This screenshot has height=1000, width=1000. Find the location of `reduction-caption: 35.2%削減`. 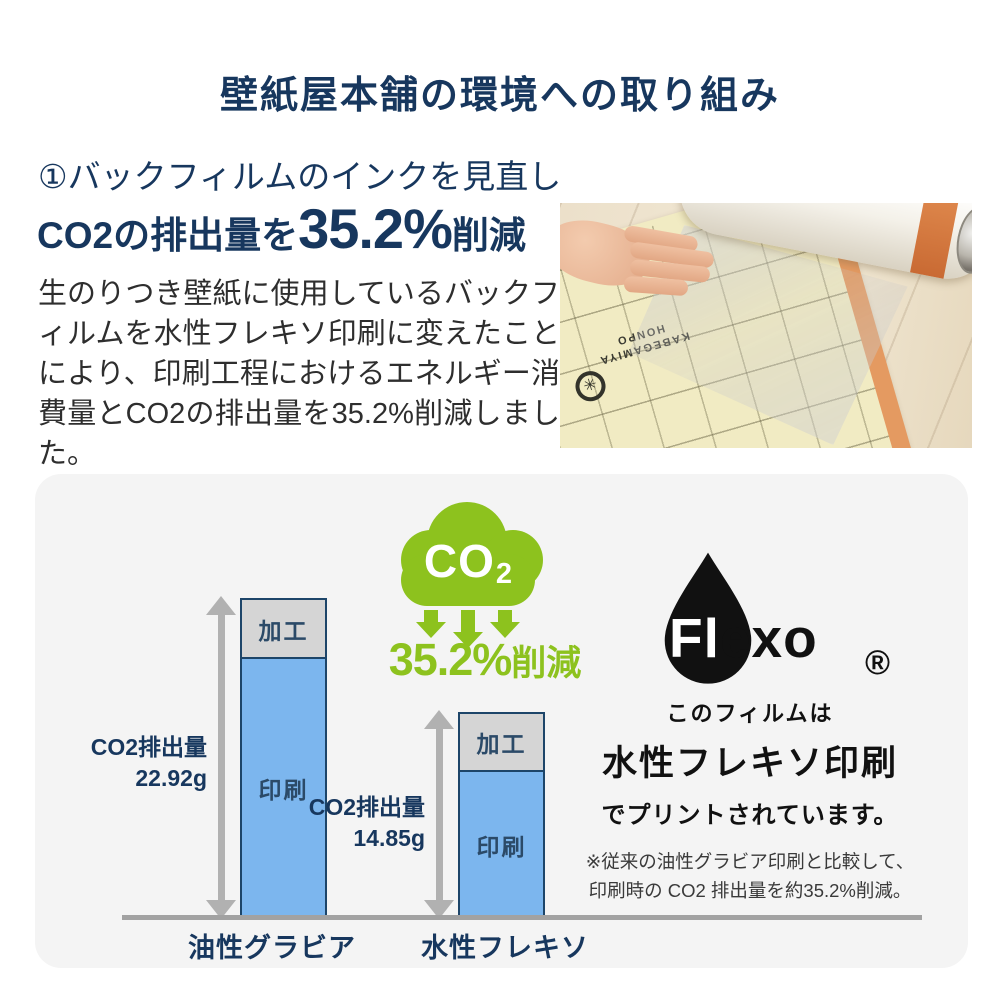

reduction-caption: 35.2%削減 is located at coordinates (485, 659).